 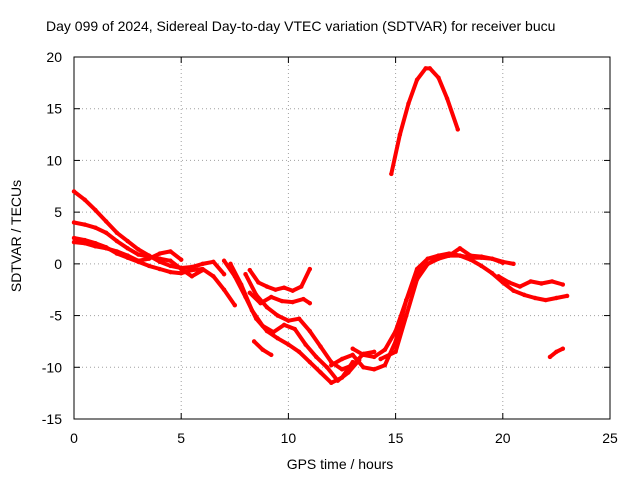 I want to click on y-tick-label: 5, so click(x=58, y=212).